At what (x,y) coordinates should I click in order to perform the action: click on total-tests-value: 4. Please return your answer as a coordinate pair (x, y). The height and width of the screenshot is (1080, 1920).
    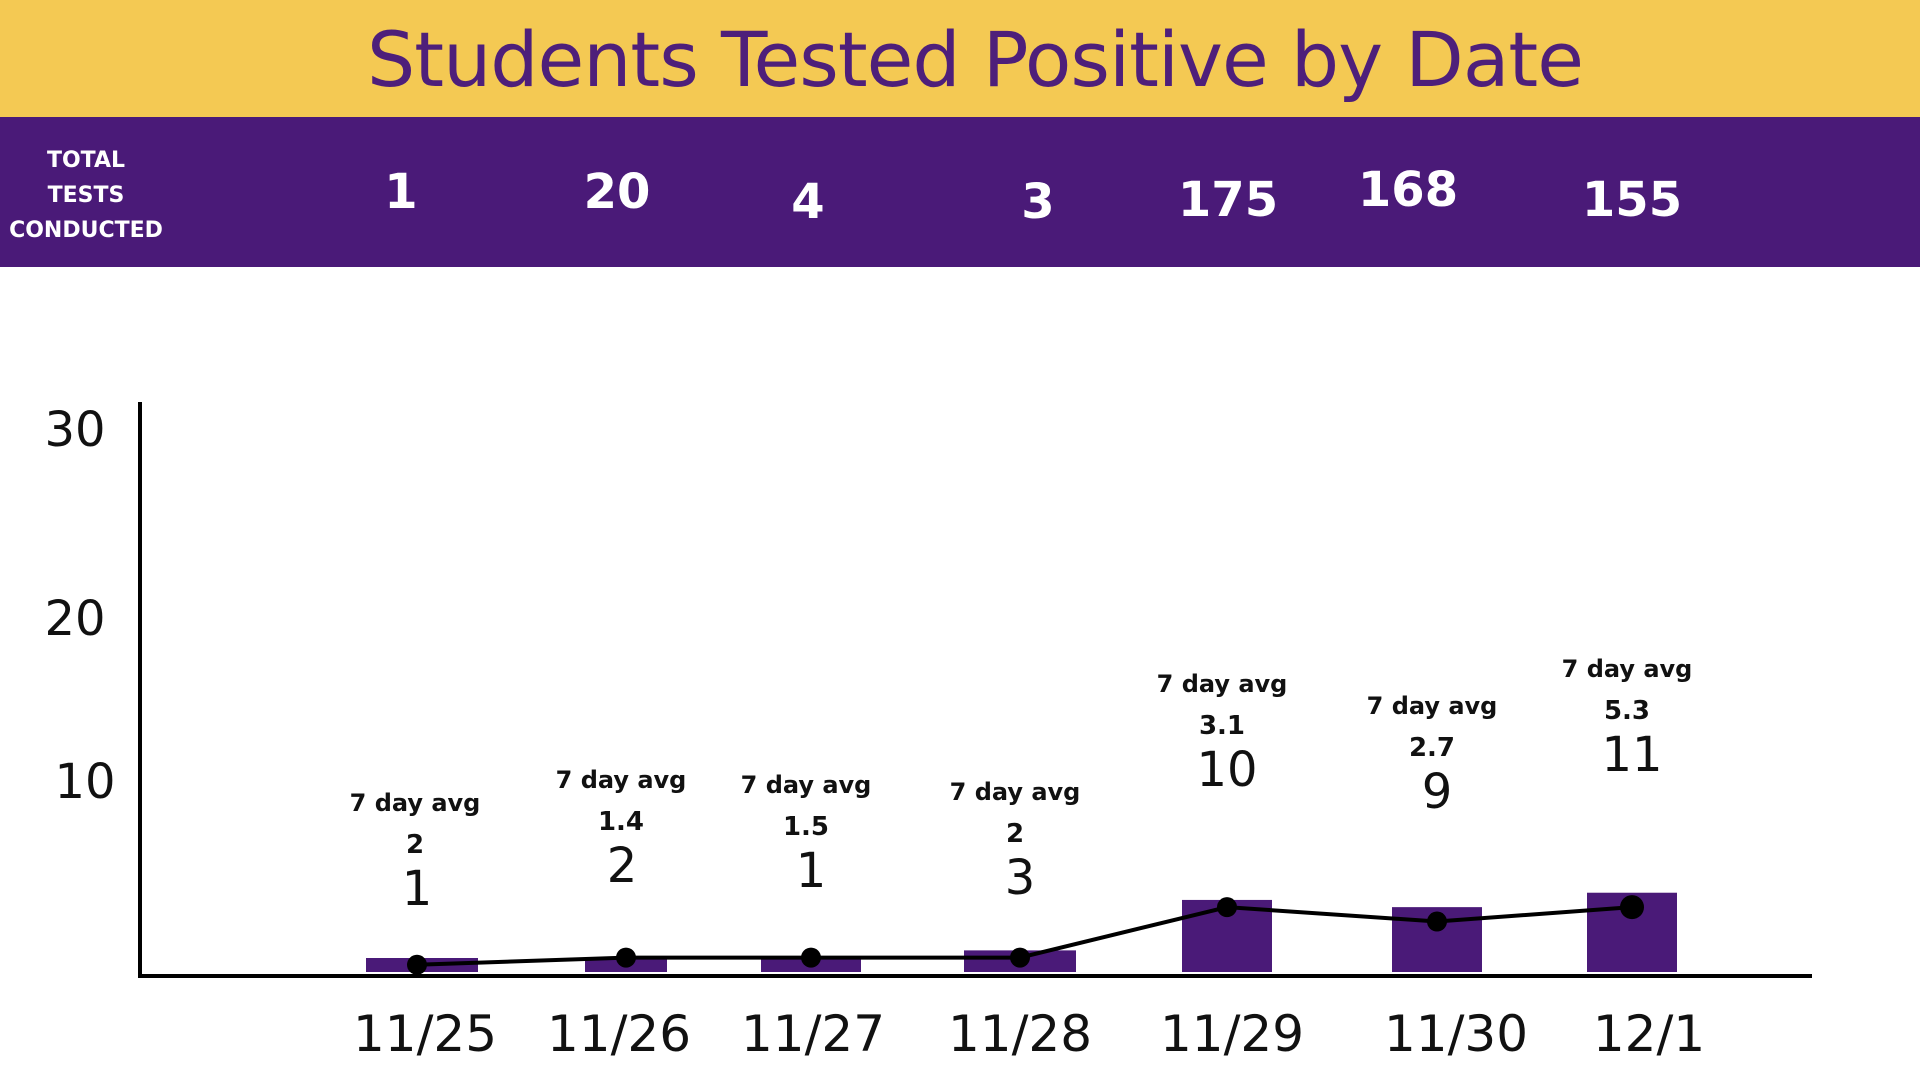
    Looking at the image, I should click on (808, 202).